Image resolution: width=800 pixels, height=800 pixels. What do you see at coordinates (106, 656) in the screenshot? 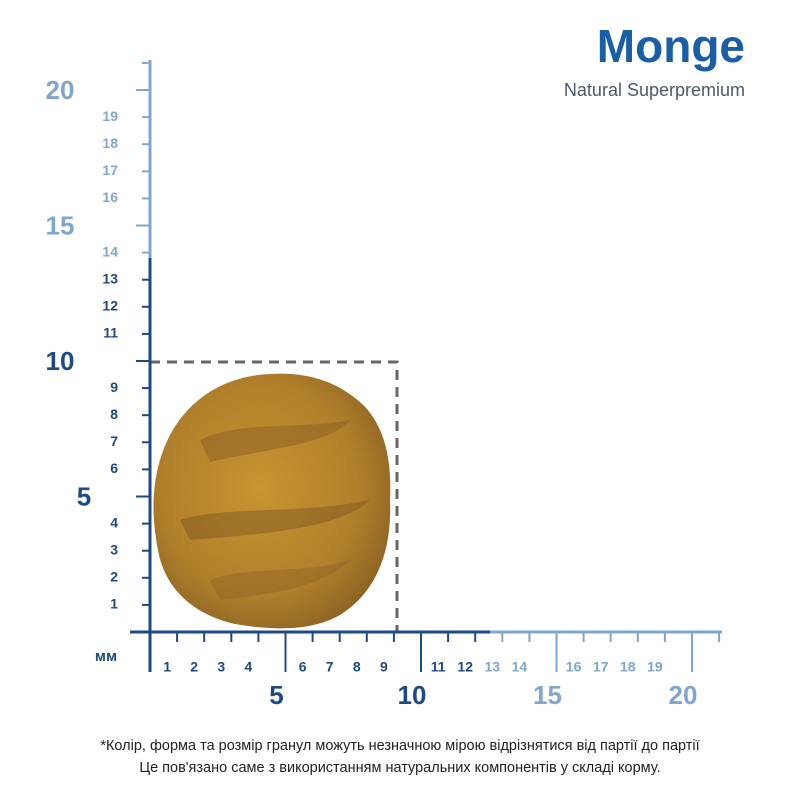
I see `unit: мм` at bounding box center [106, 656].